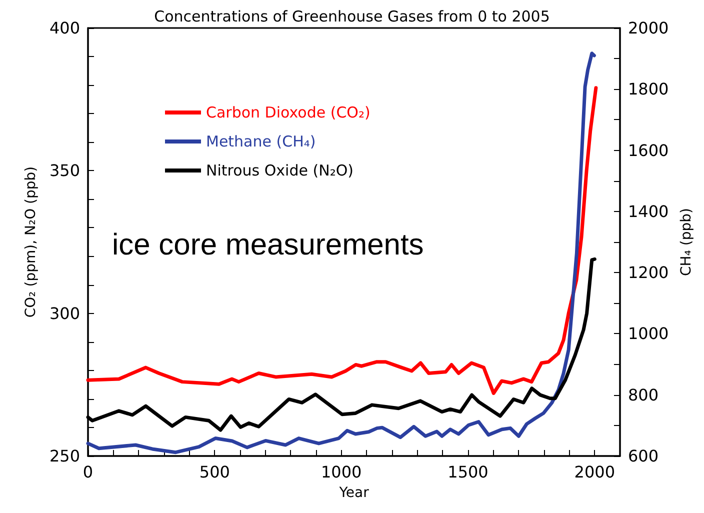  Describe the element at coordinates (280, 171) in the screenshot. I see `legend-label: Nitrous Oxide (N₂O)` at that location.